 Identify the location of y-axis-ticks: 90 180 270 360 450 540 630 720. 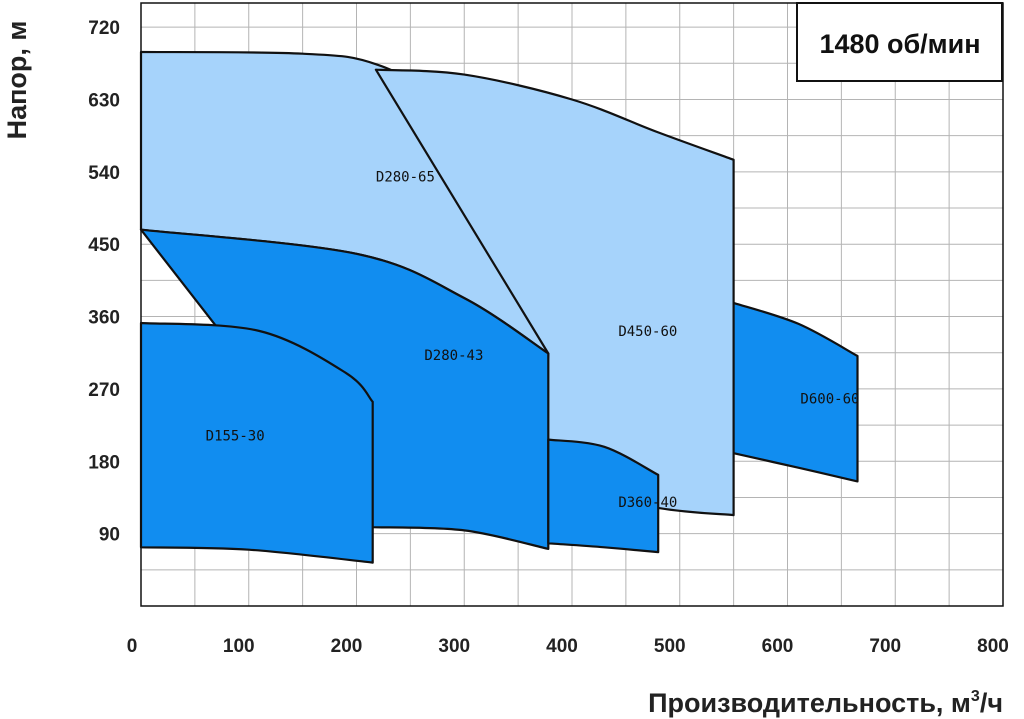
(104, 282).